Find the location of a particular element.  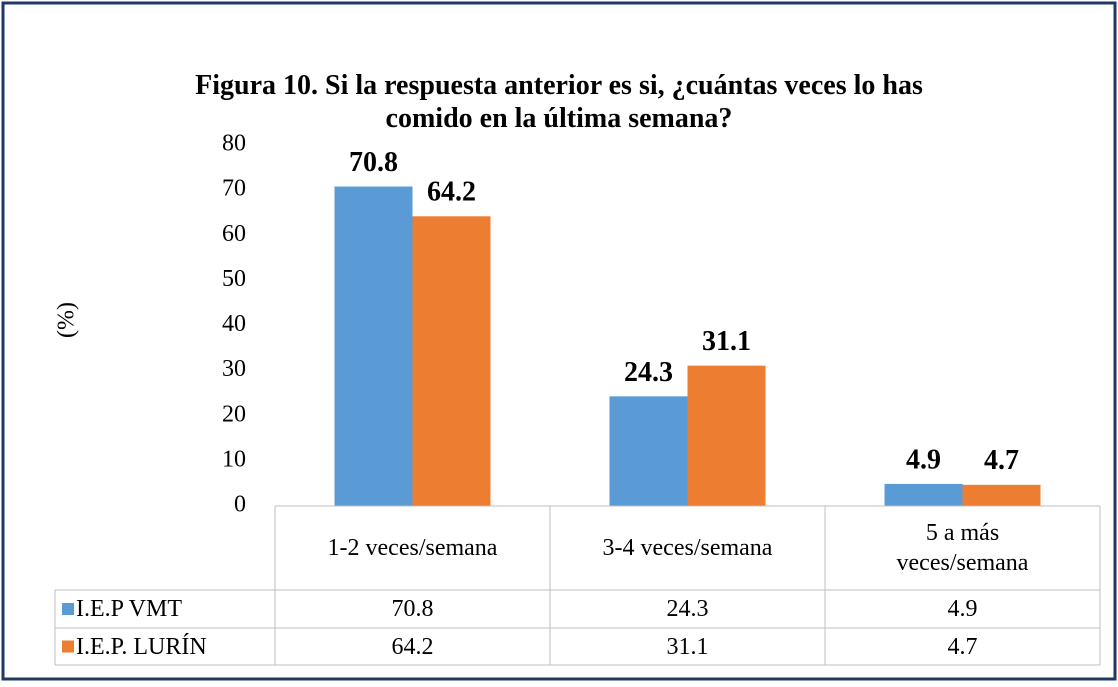

legend-label: I.E.P. LURÍN is located at coordinates (141, 646).